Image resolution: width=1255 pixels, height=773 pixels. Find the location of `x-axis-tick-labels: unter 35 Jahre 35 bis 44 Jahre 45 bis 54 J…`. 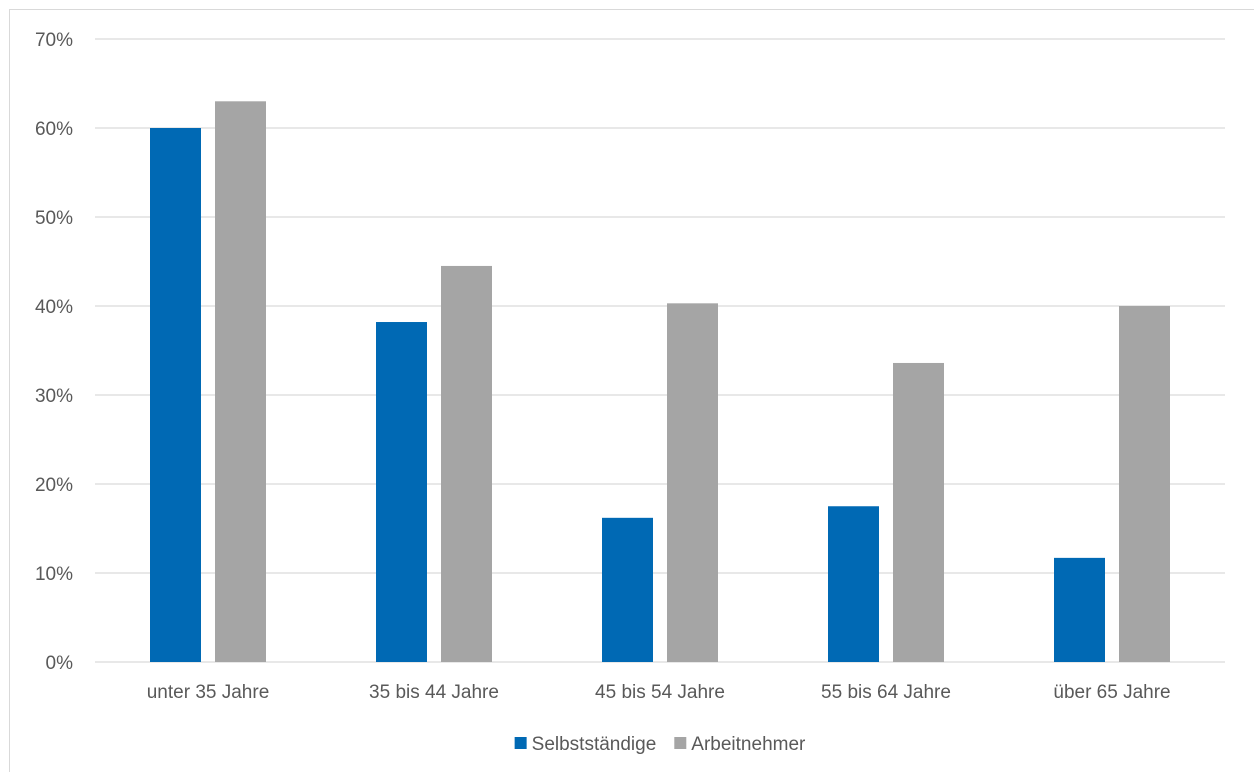

x-axis-tick-labels: unter 35 Jahre 35 bis 44 Jahre 45 bis 54 J… is located at coordinates (659, 692).